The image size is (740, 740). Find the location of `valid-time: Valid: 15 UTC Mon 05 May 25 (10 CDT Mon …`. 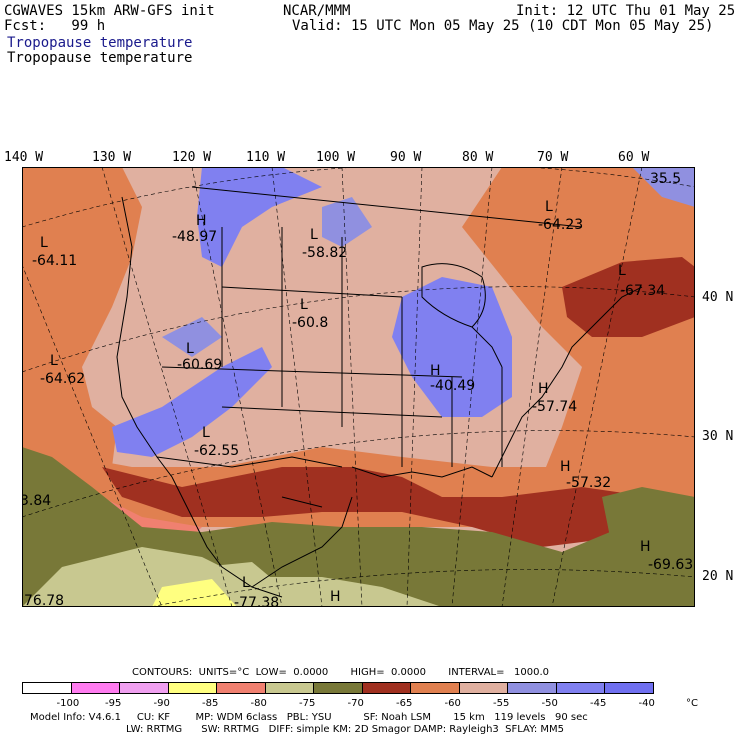

valid-time: Valid: 15 UTC Mon 05 May 25 (10 CDT Mon … is located at coordinates (503, 26).